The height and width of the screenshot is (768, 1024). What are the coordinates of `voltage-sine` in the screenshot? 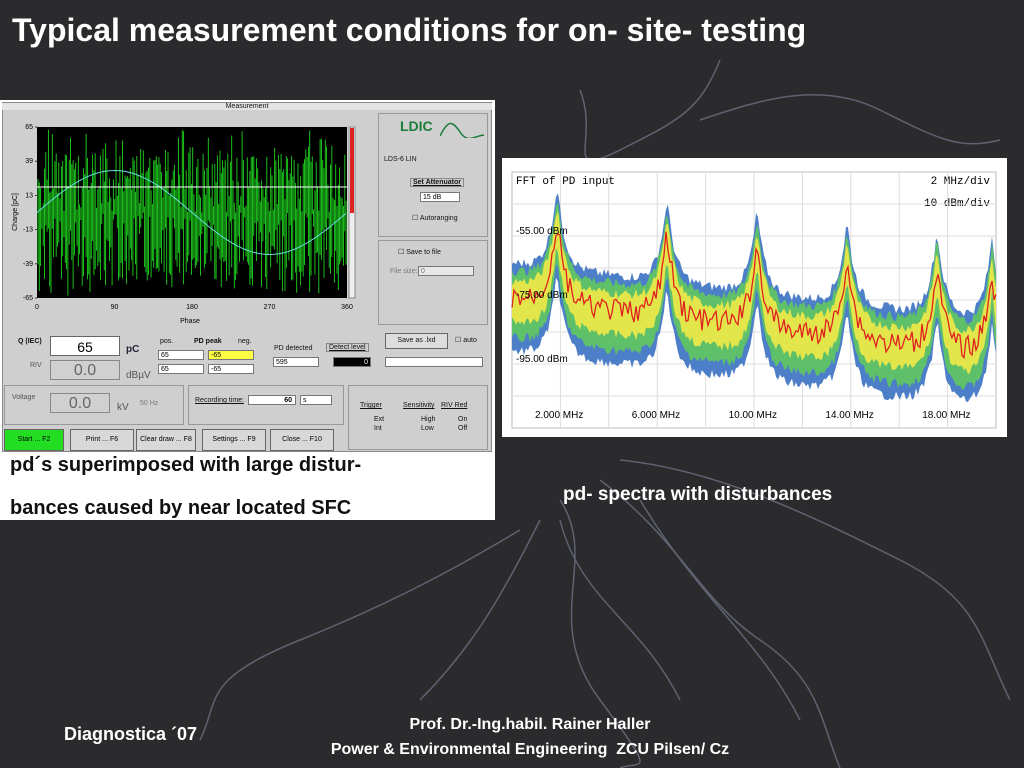 It's located at (191, 212).